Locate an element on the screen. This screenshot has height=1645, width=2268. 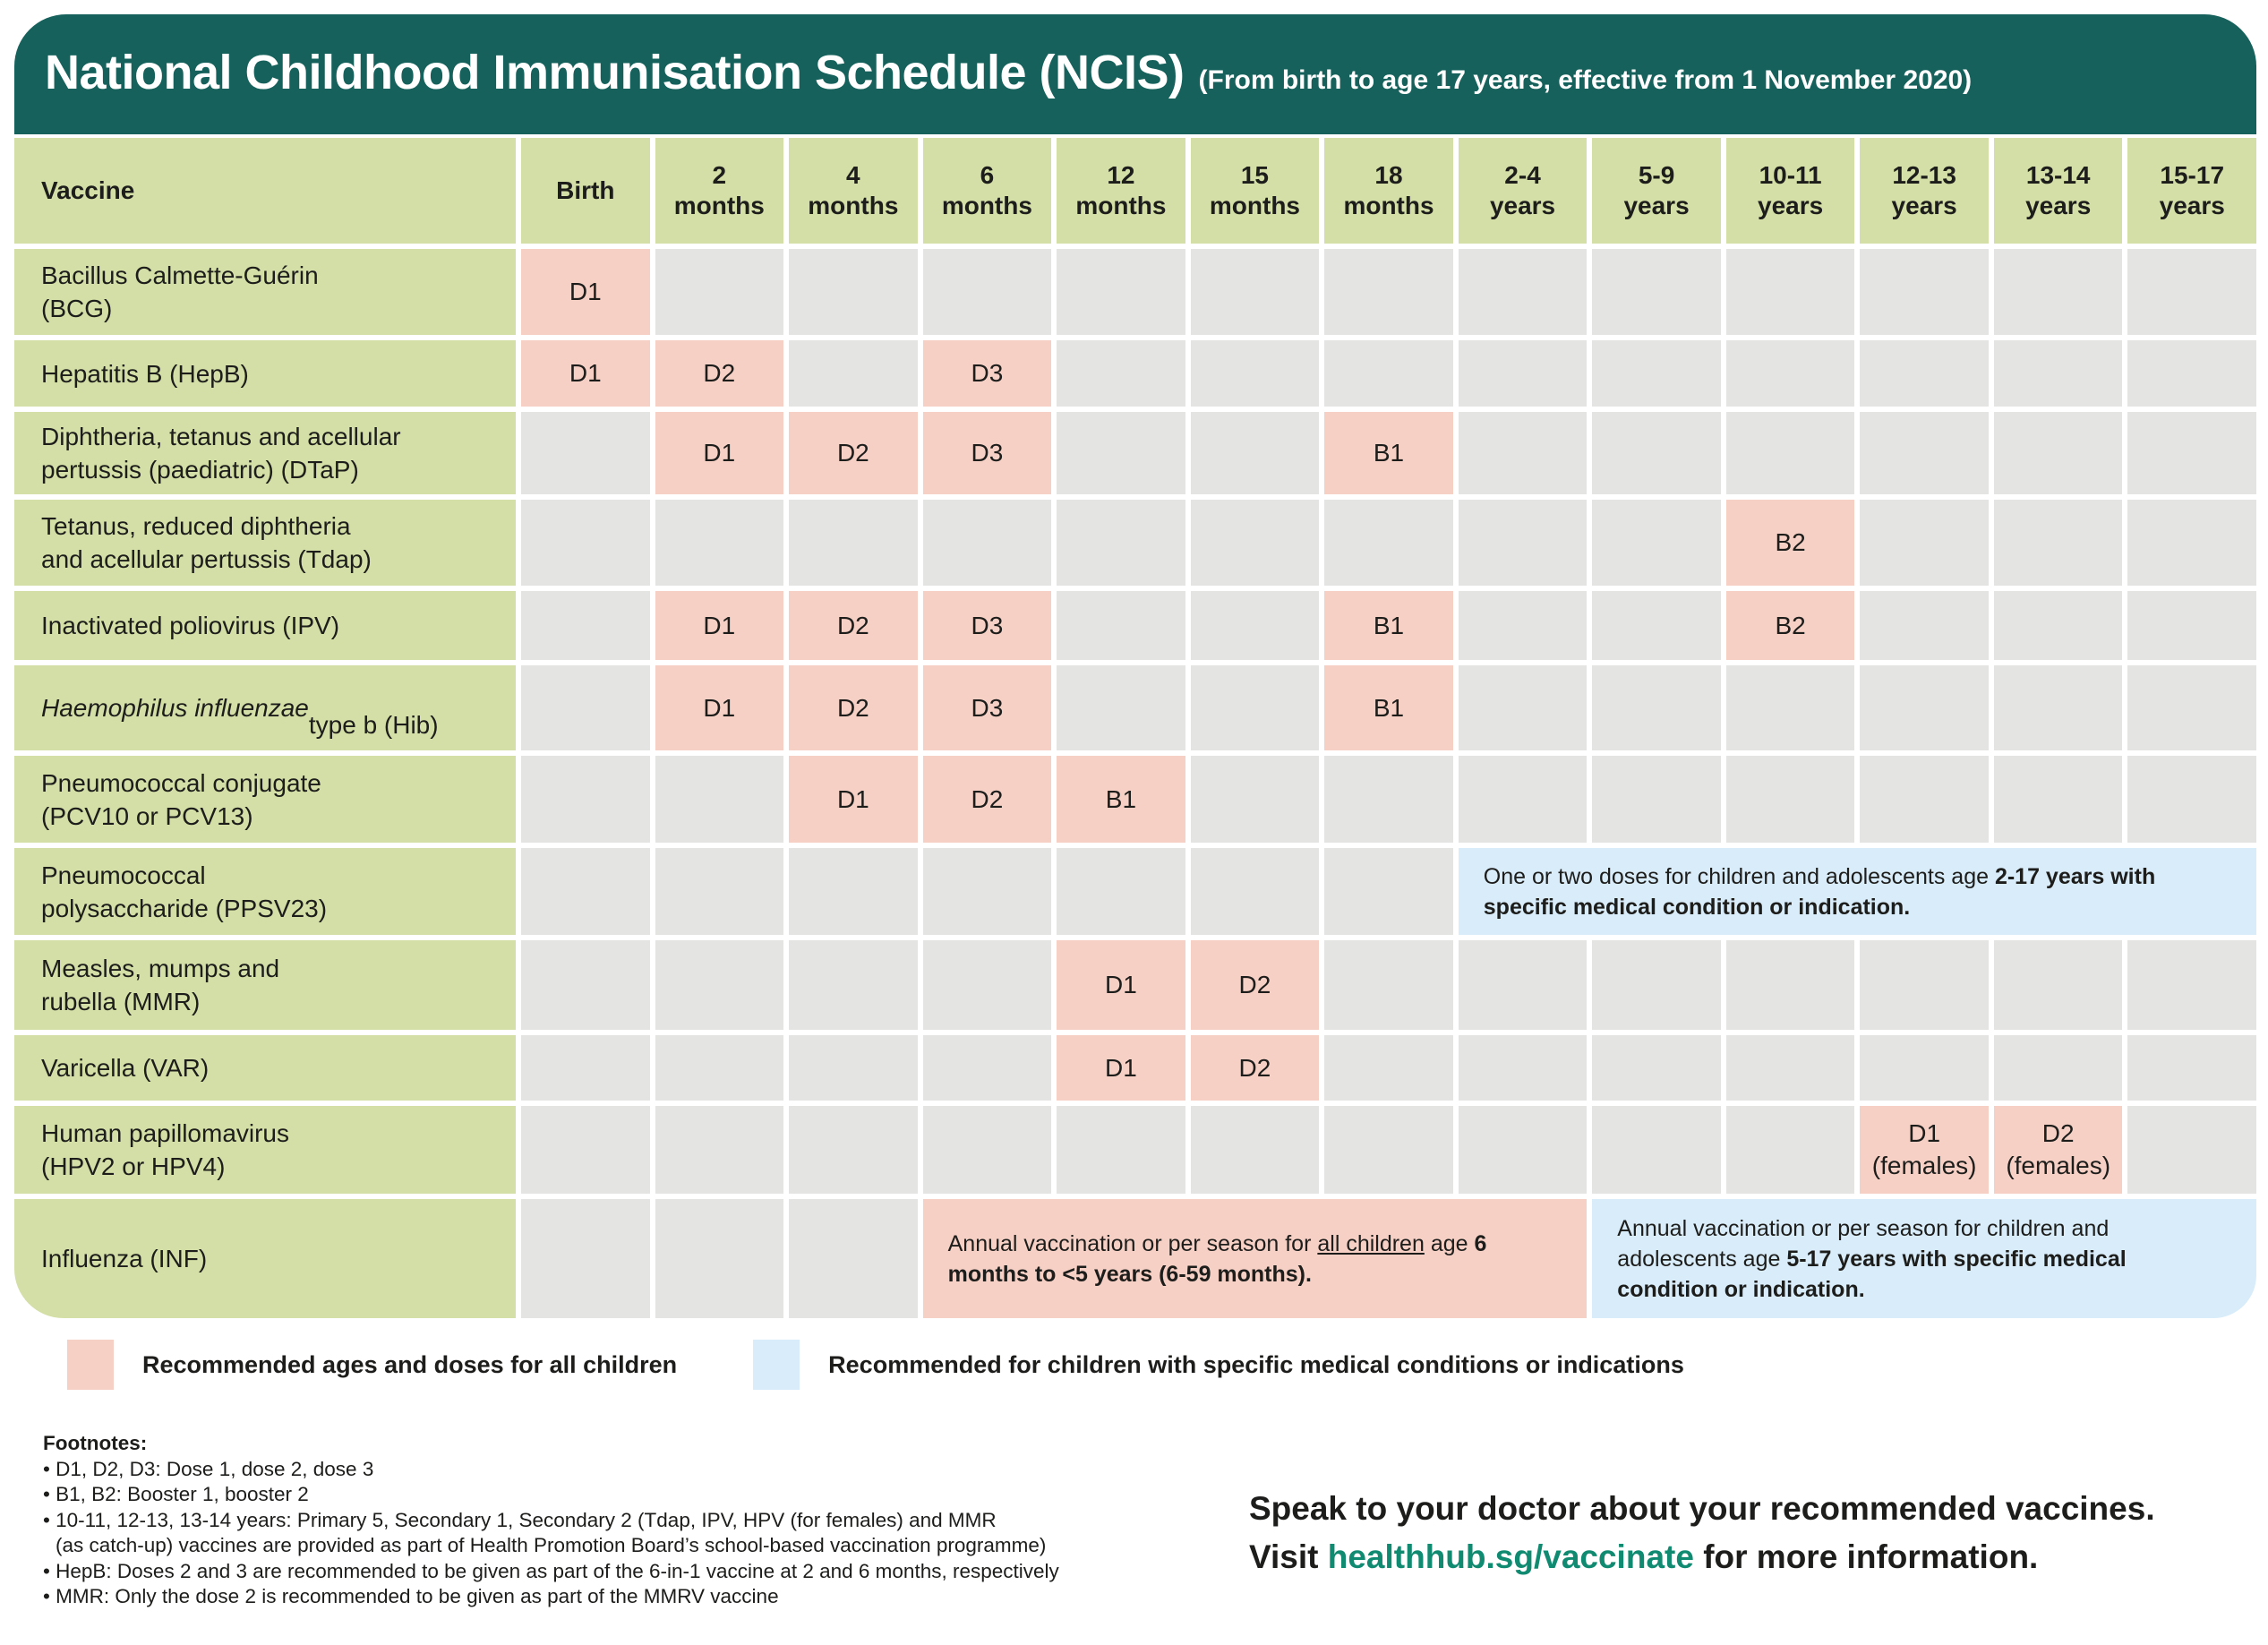
vaccine-name-cell: Measles, mumps and rubella (MMR) is located at coordinates (265, 985).